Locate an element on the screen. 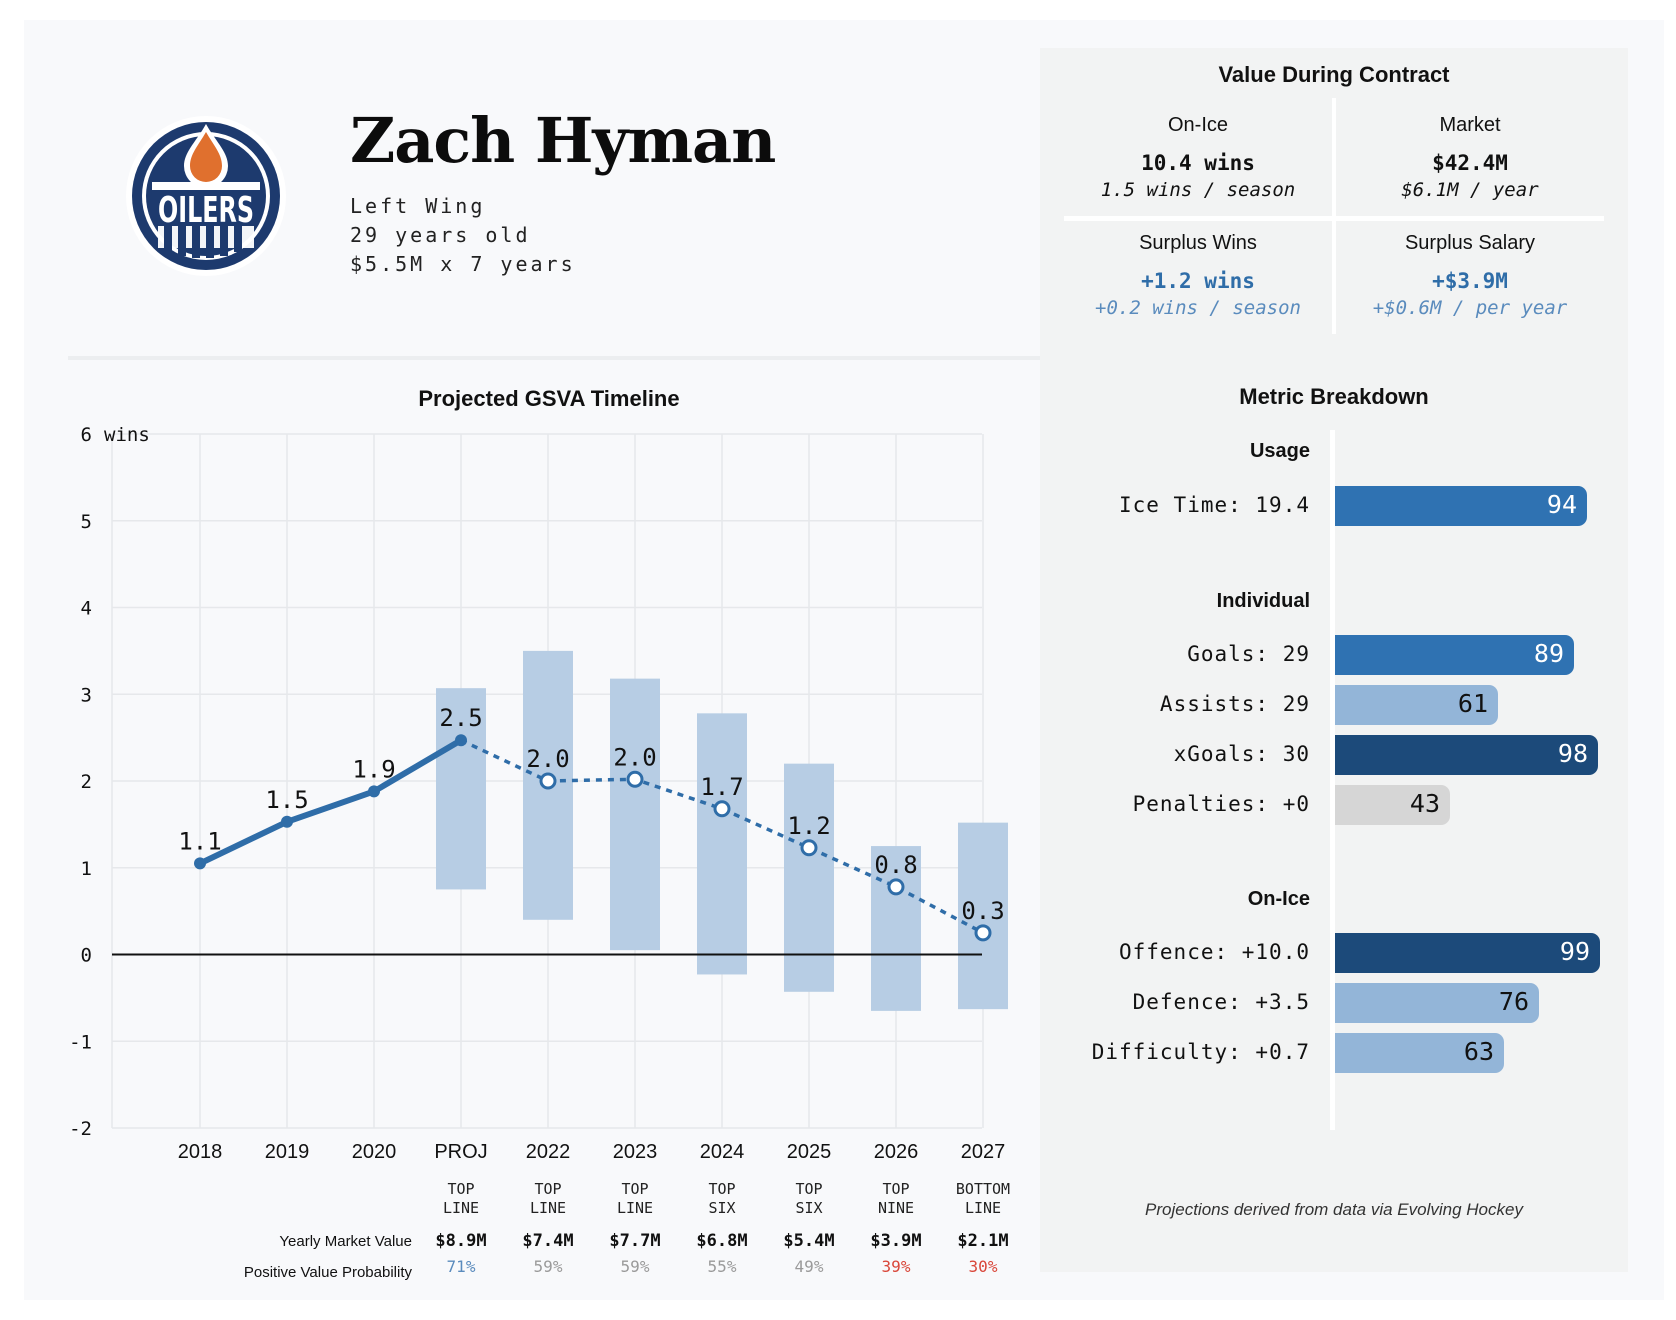 This screenshot has width=1676, height=1320. surplus-wins-title: Surplus Wins is located at coordinates (1198, 243).